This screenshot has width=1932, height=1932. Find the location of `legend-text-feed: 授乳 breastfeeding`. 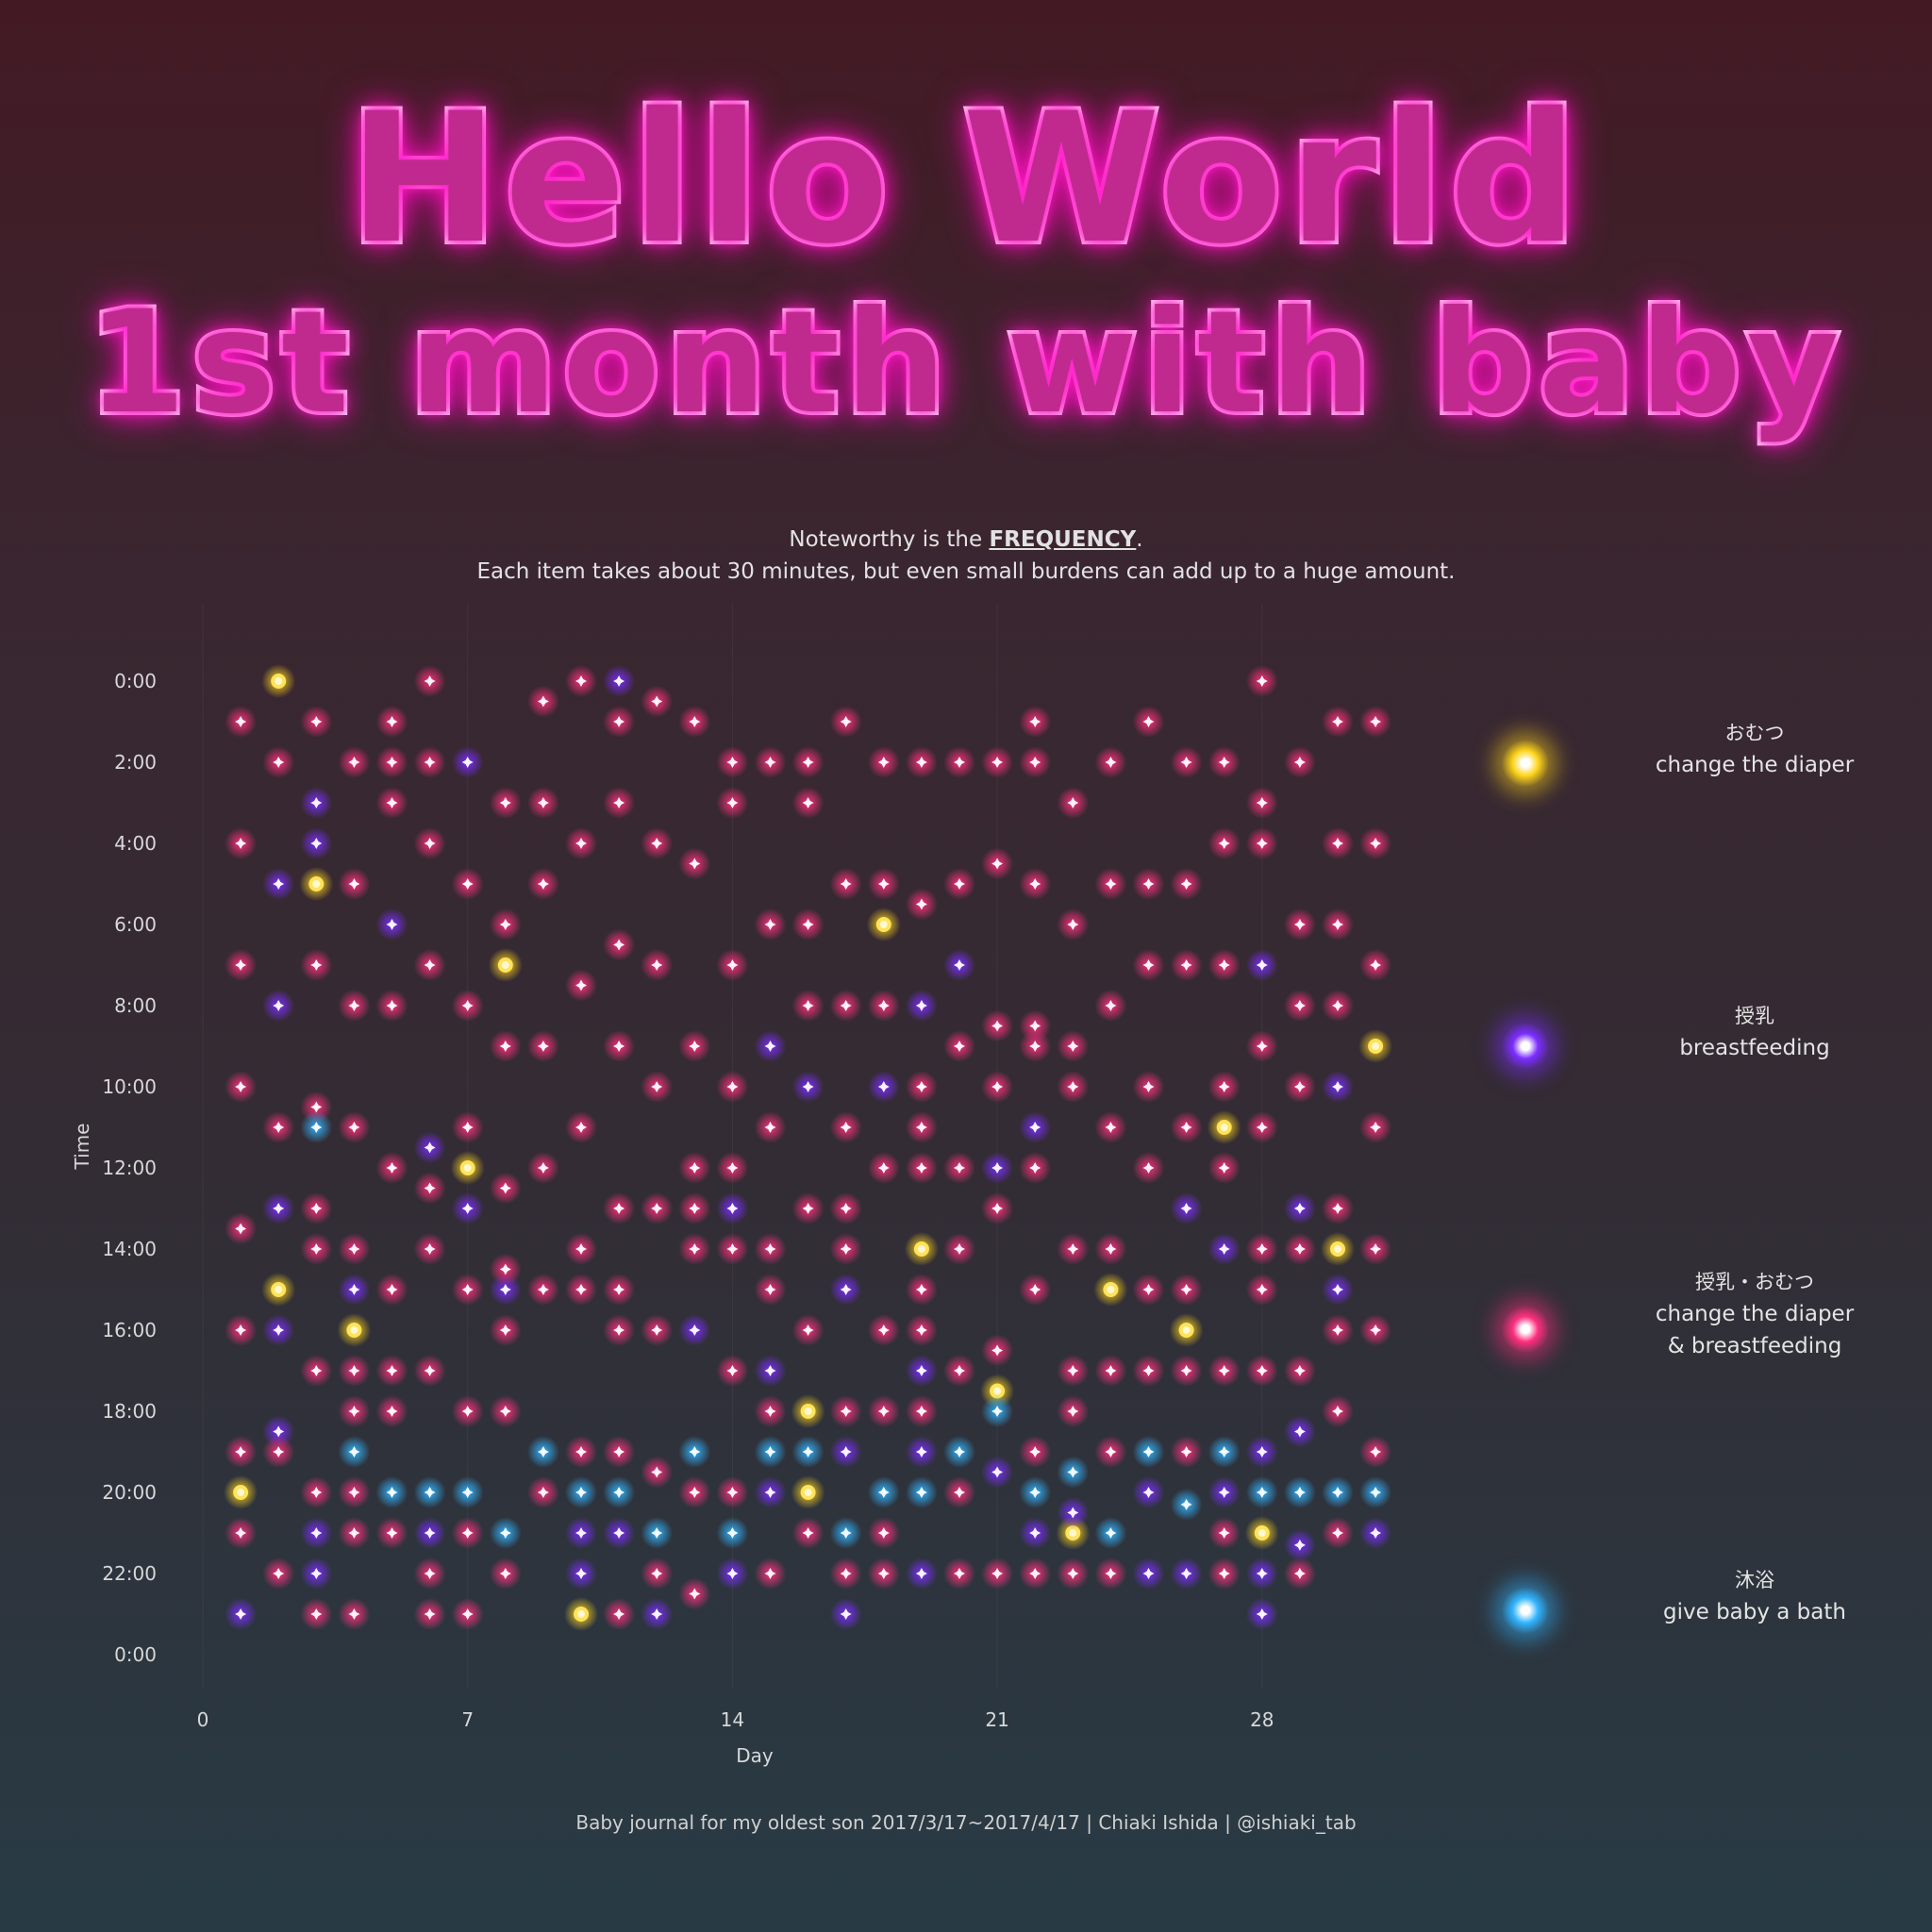

legend-text-feed: 授乳 breastfeeding is located at coordinates (1755, 1032).